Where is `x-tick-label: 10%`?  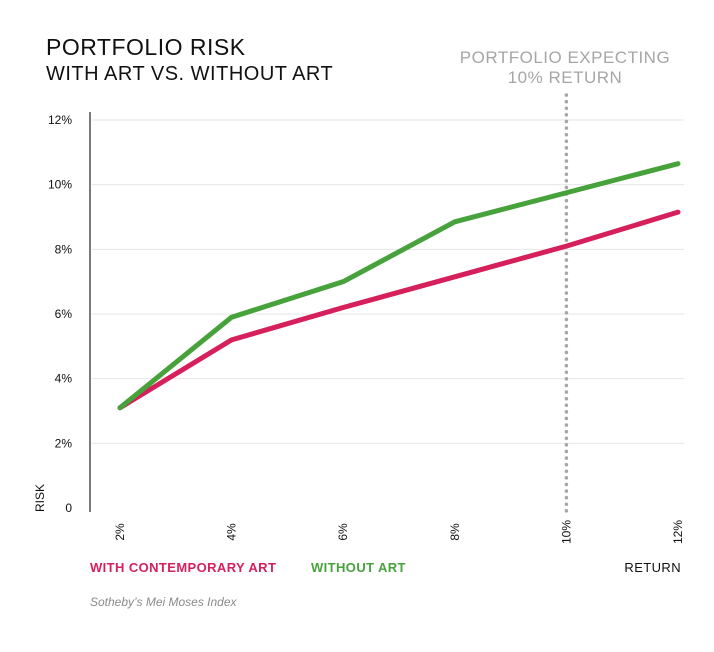 x-tick-label: 10% is located at coordinates (566, 532).